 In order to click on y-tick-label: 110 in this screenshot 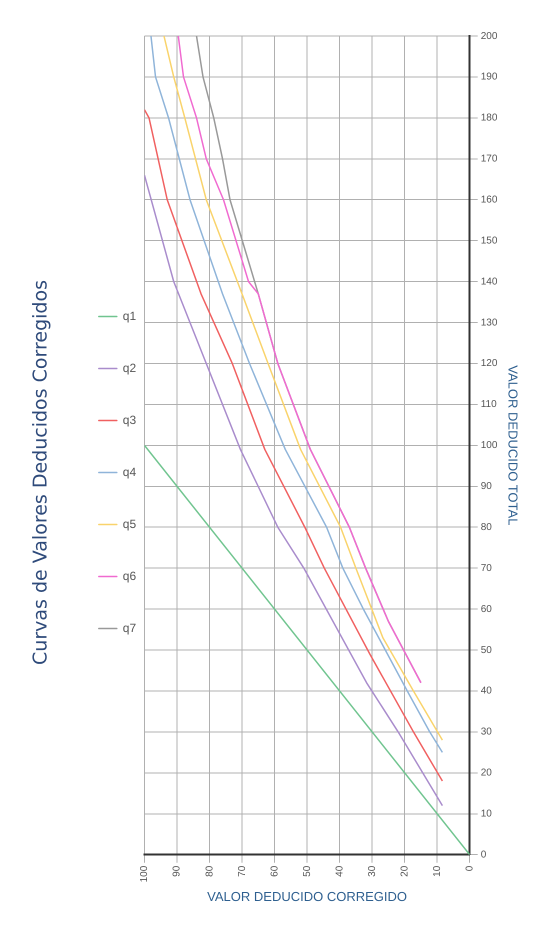, I will do `click(489, 404)`.